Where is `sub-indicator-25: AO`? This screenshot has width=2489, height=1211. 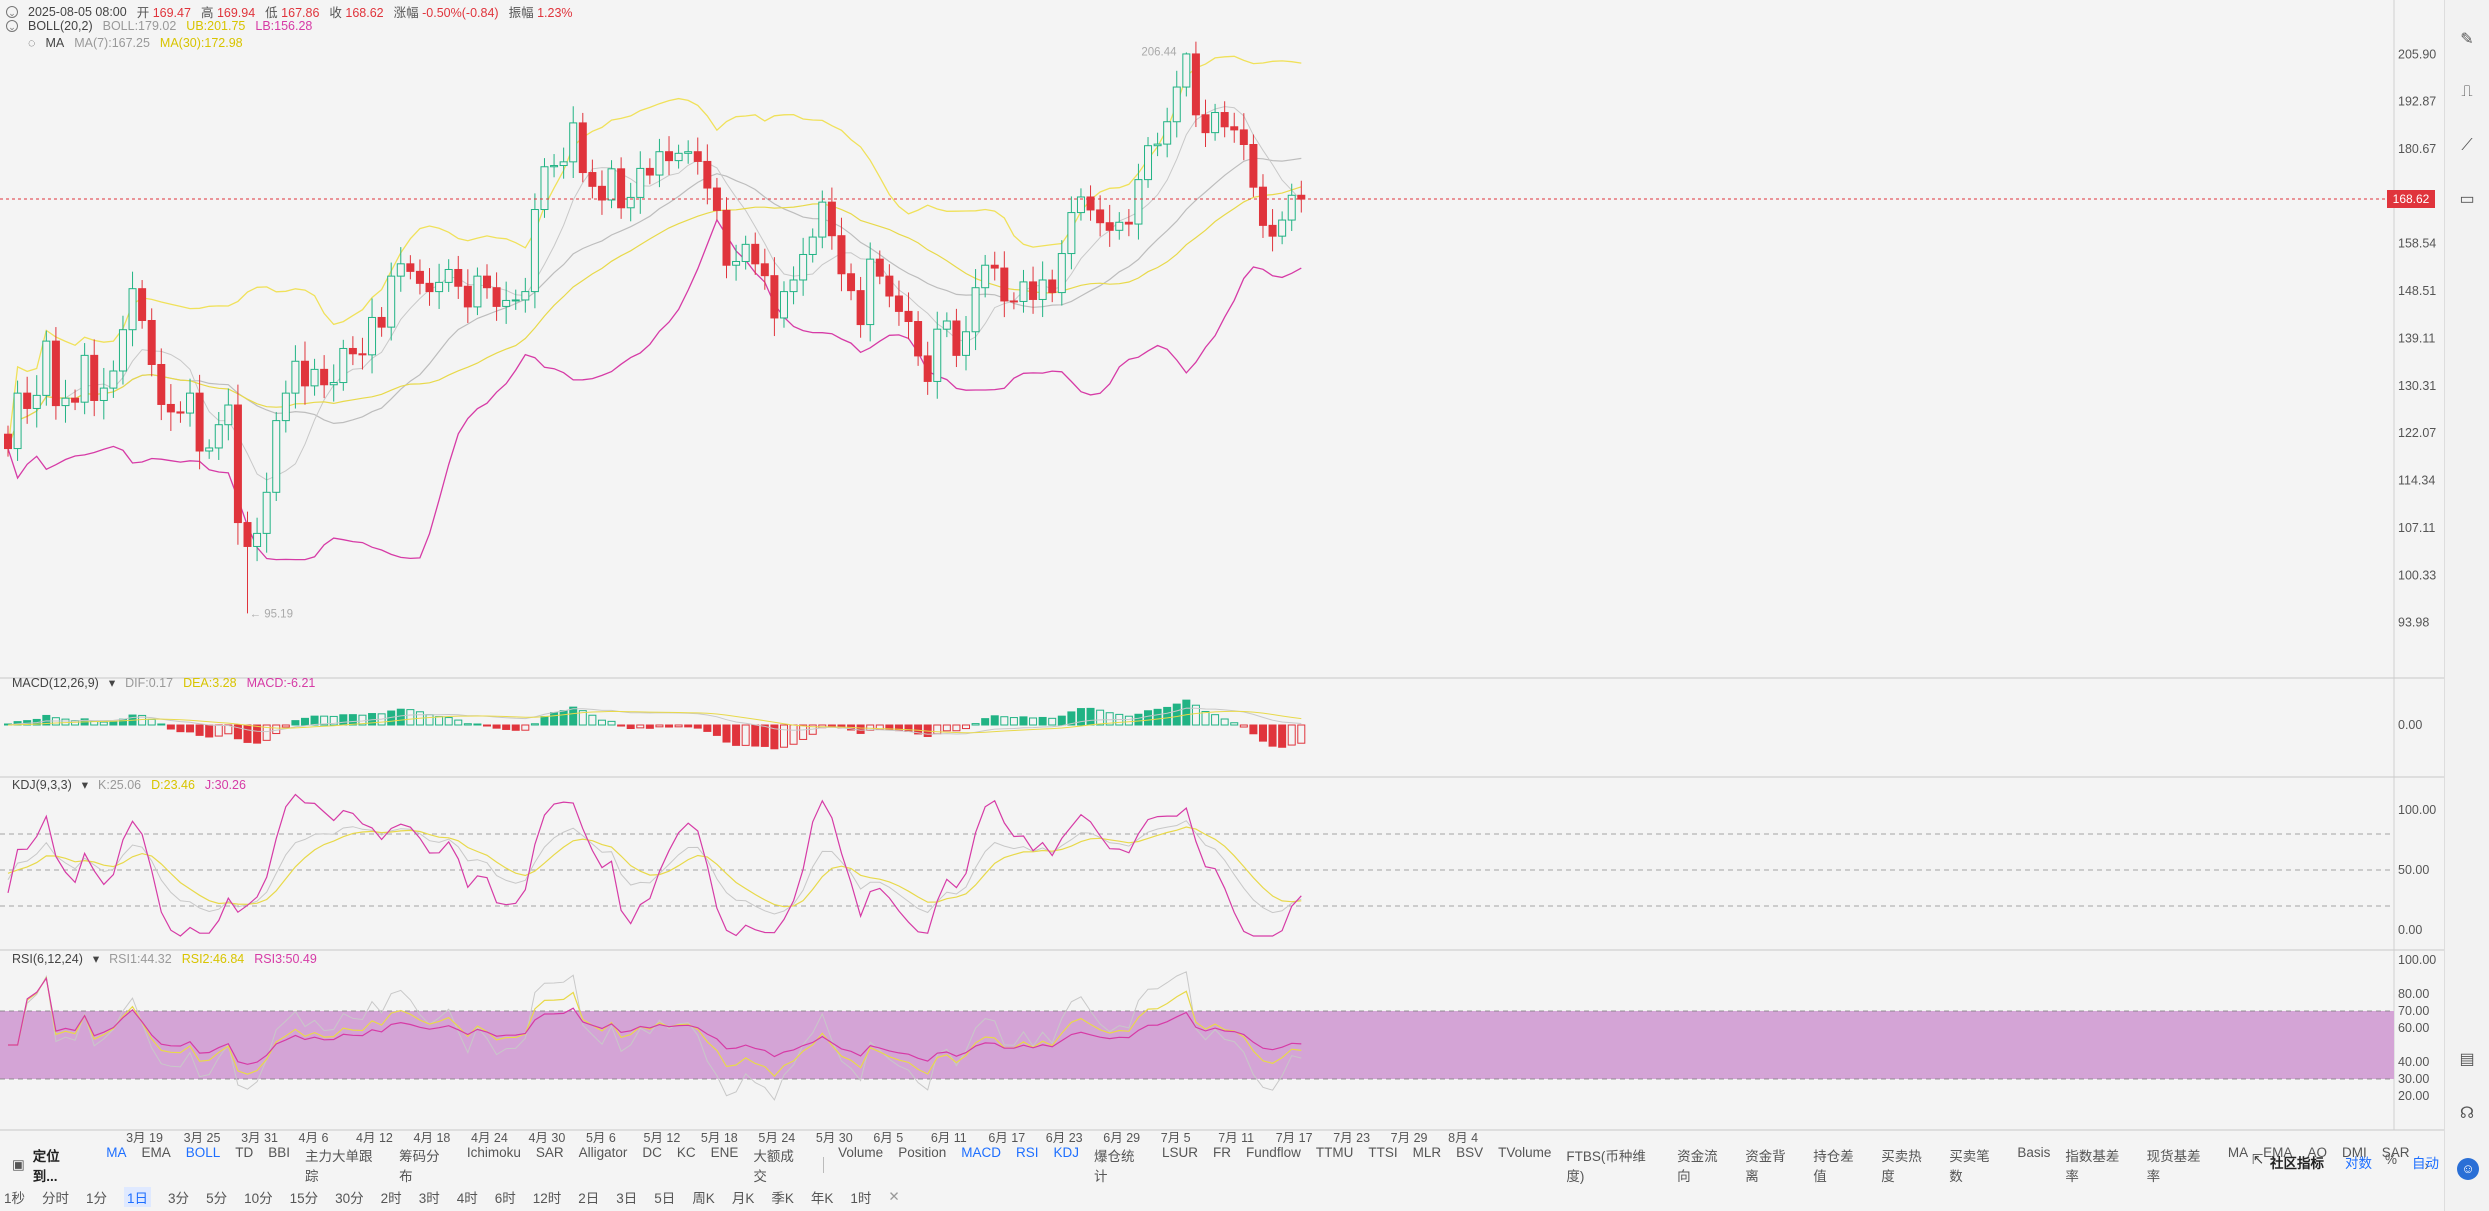
sub-indicator-25: AO is located at coordinates (2317, 1152).